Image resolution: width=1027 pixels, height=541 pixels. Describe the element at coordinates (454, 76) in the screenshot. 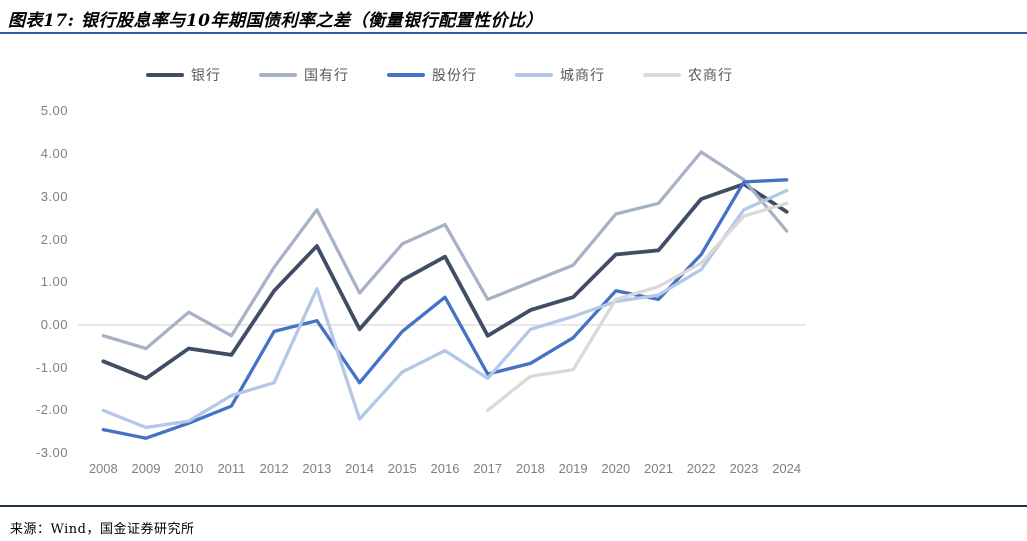

I see `legend-label: 股份行` at that location.